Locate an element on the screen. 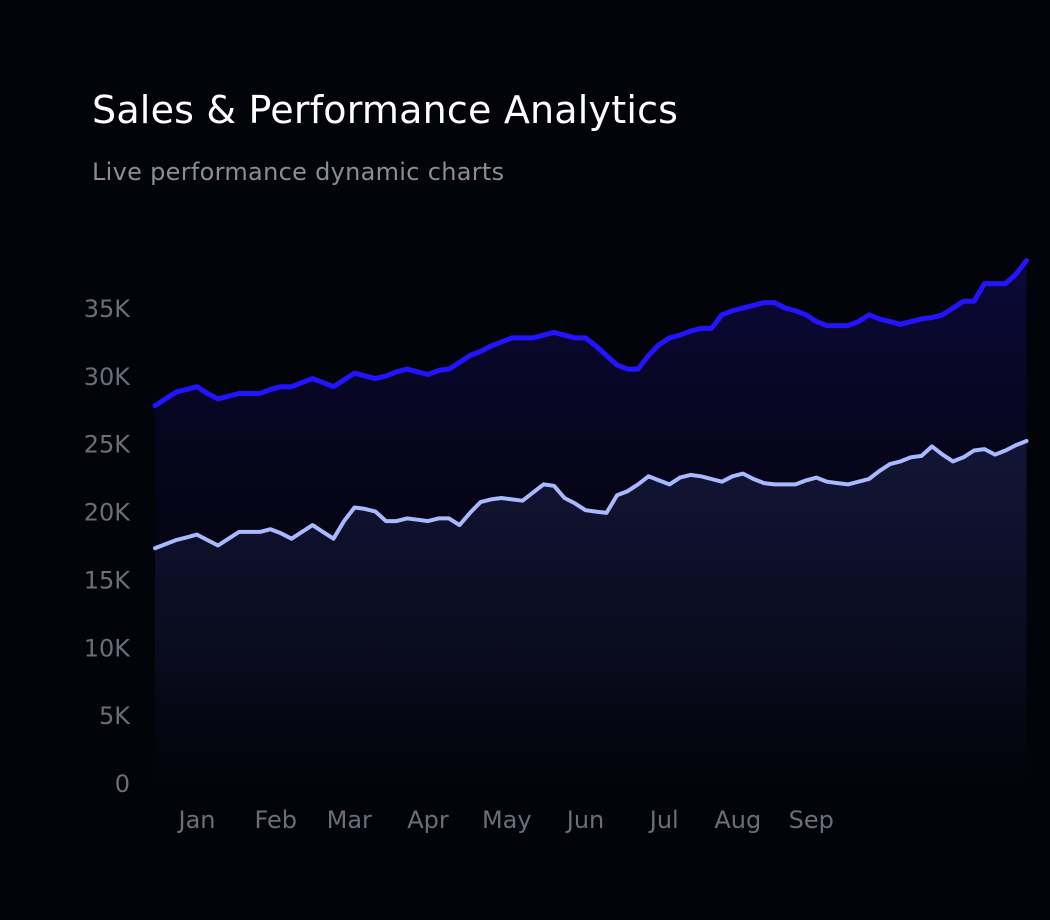  y-tick-label: 20K is located at coordinates (108, 513).